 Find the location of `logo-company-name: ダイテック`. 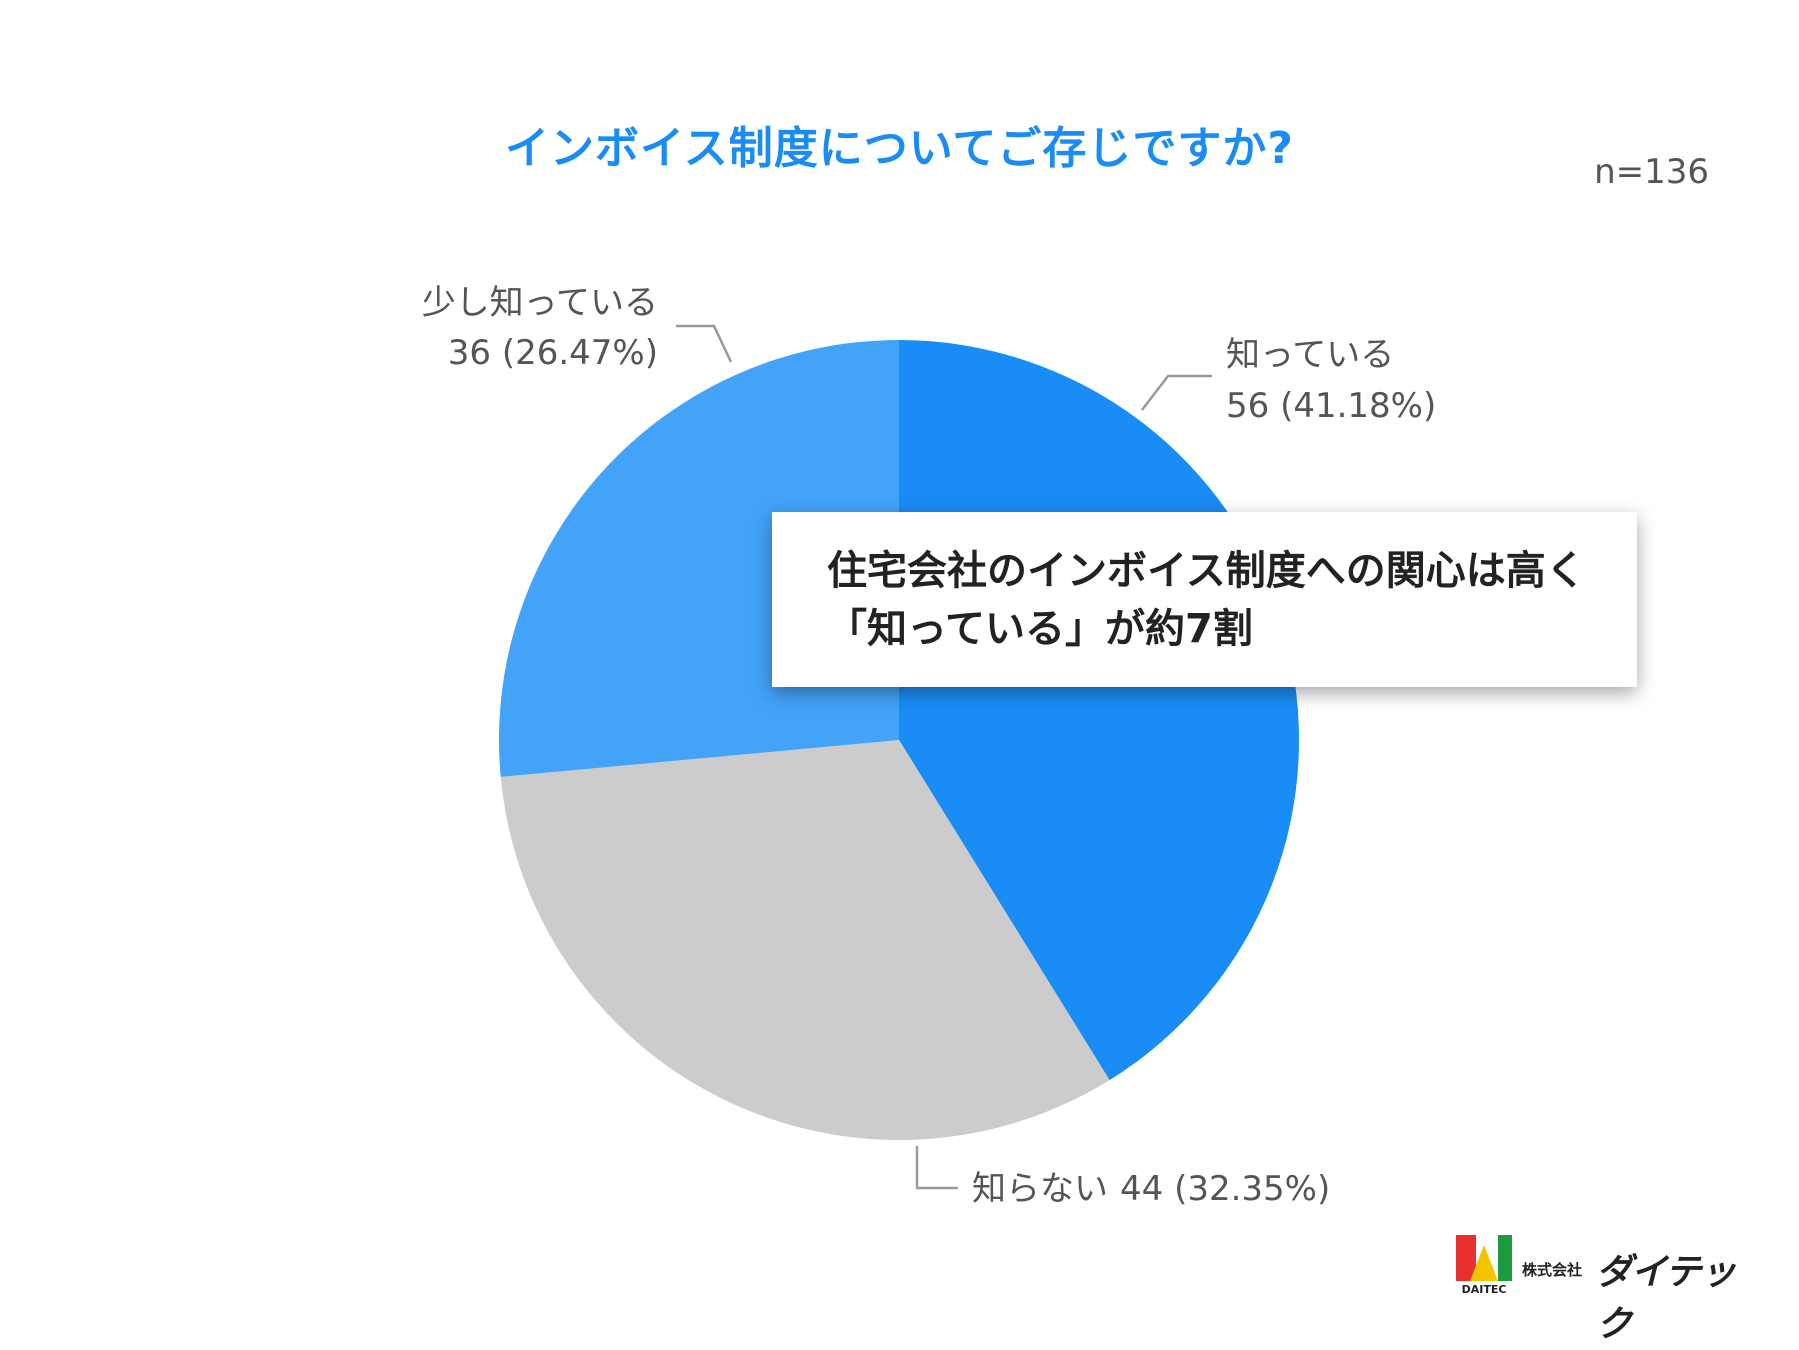

logo-company-name: ダイテック is located at coordinates (1666, 1298).